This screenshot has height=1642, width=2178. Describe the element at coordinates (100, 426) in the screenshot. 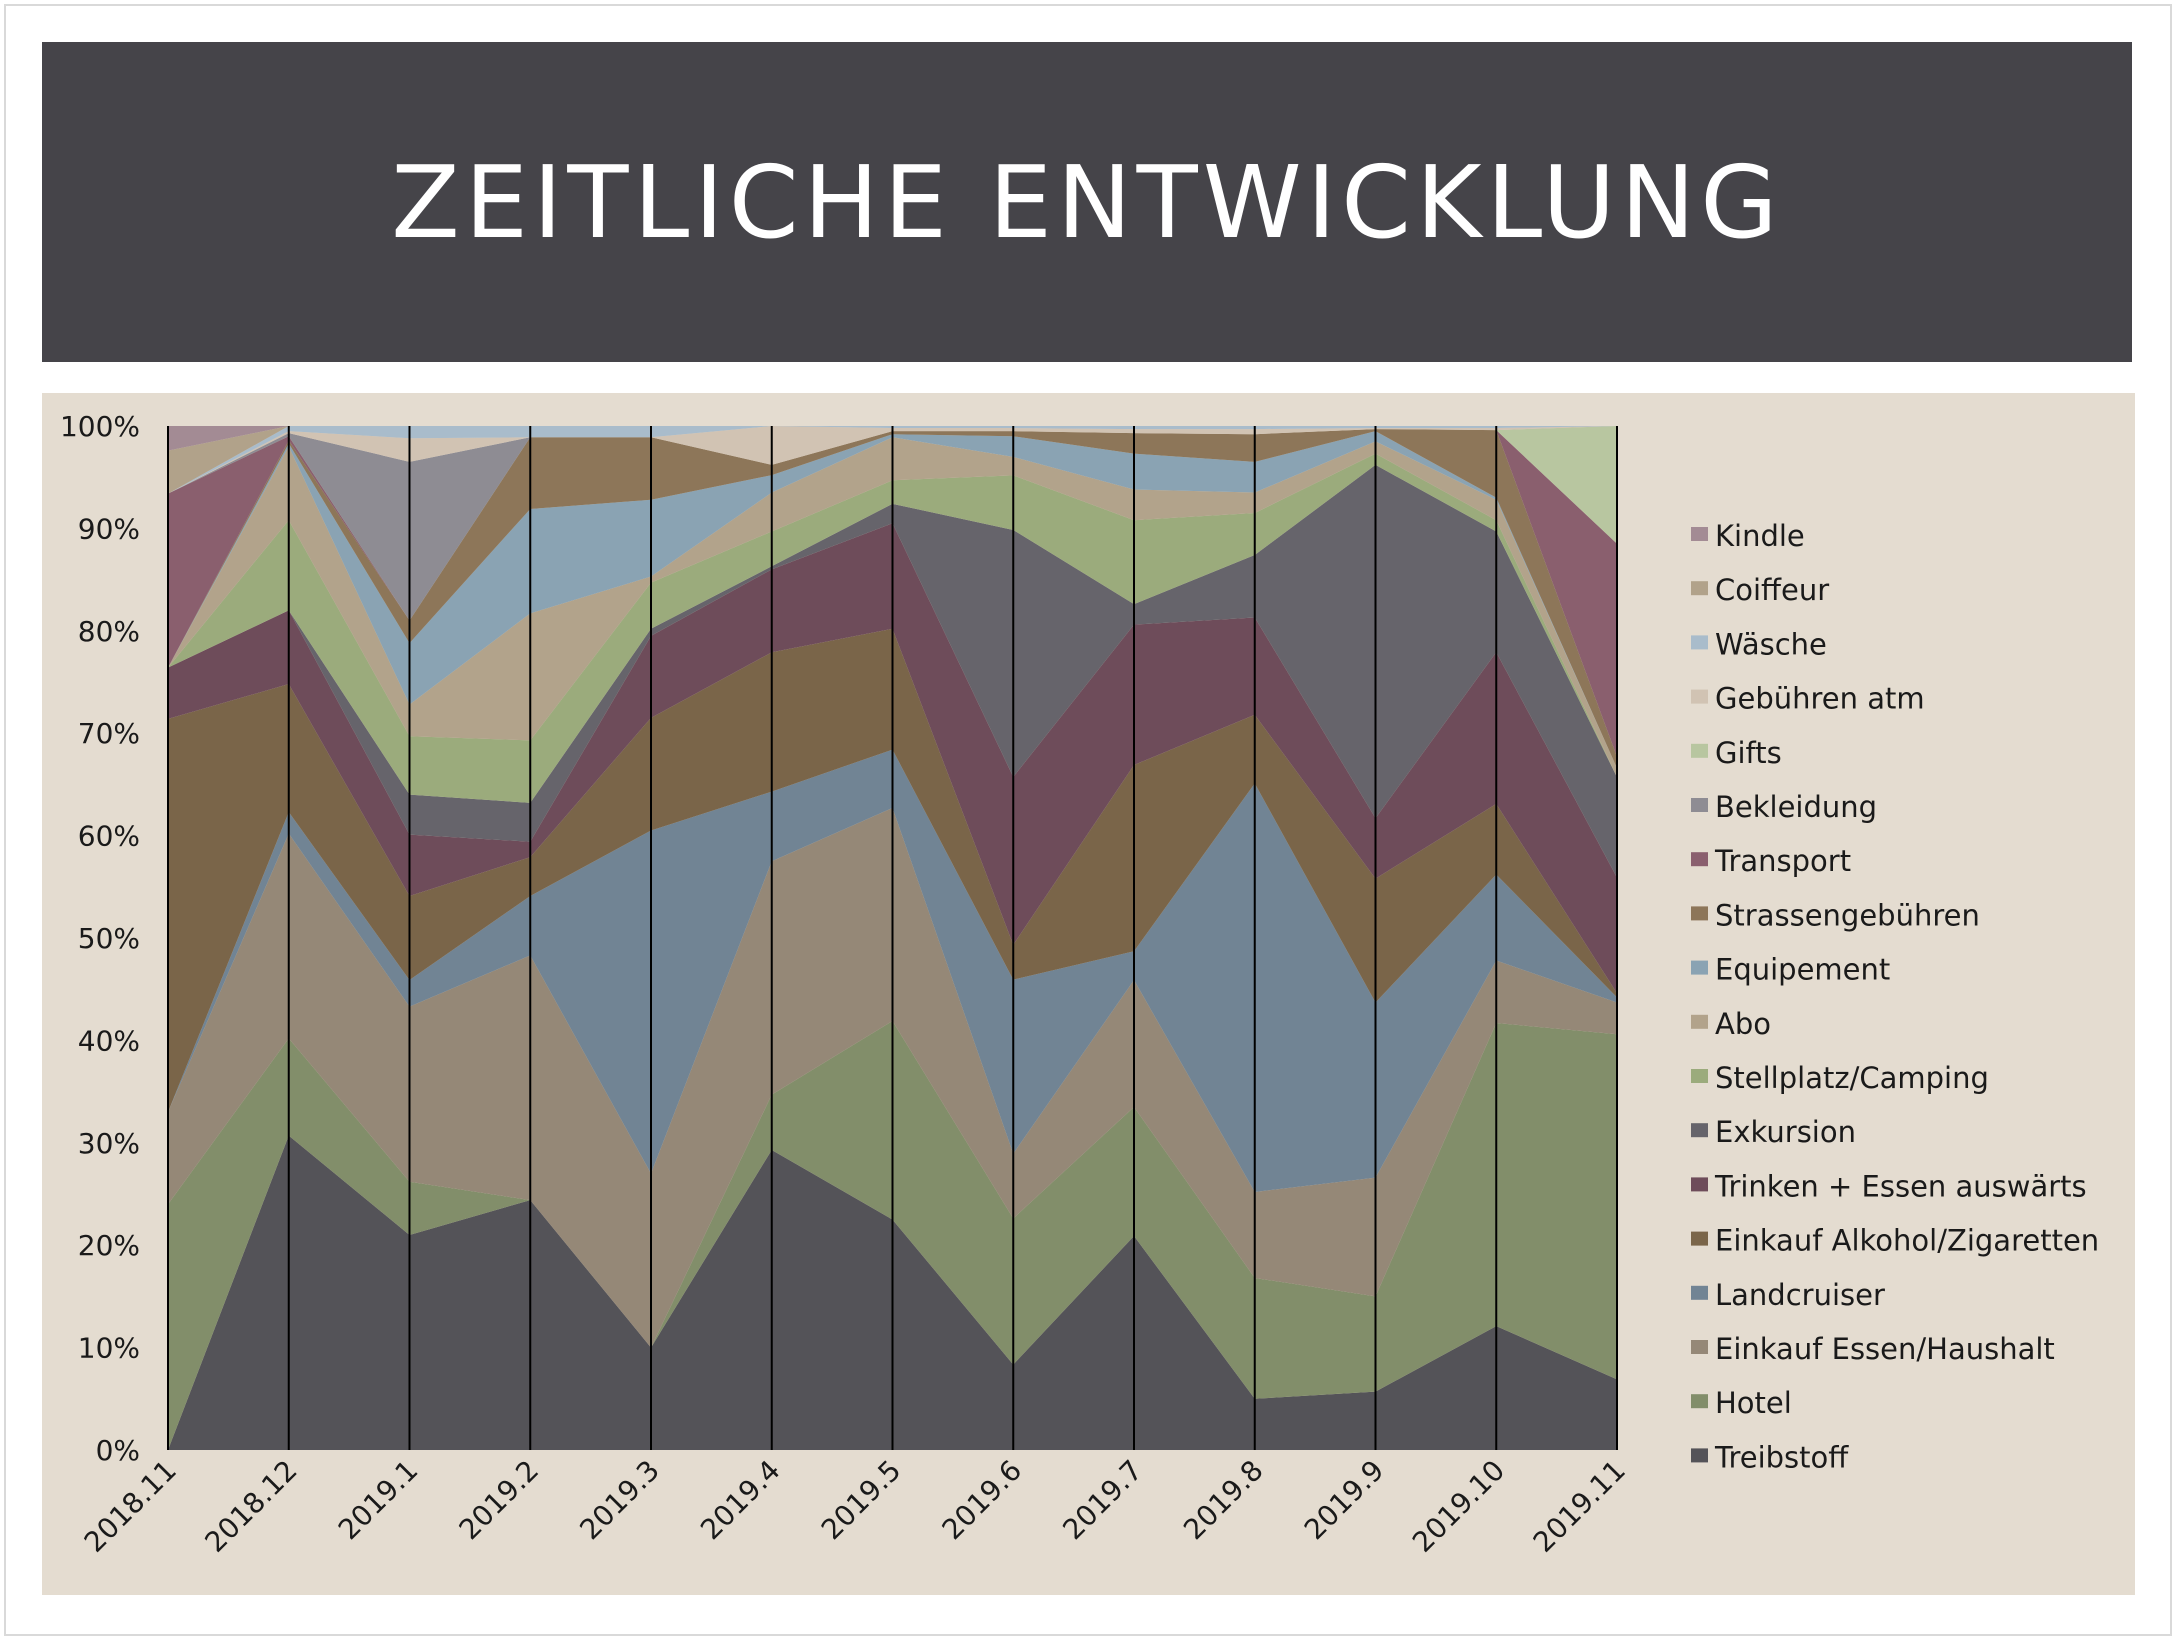

I see `y-tick-label: 100%` at that location.